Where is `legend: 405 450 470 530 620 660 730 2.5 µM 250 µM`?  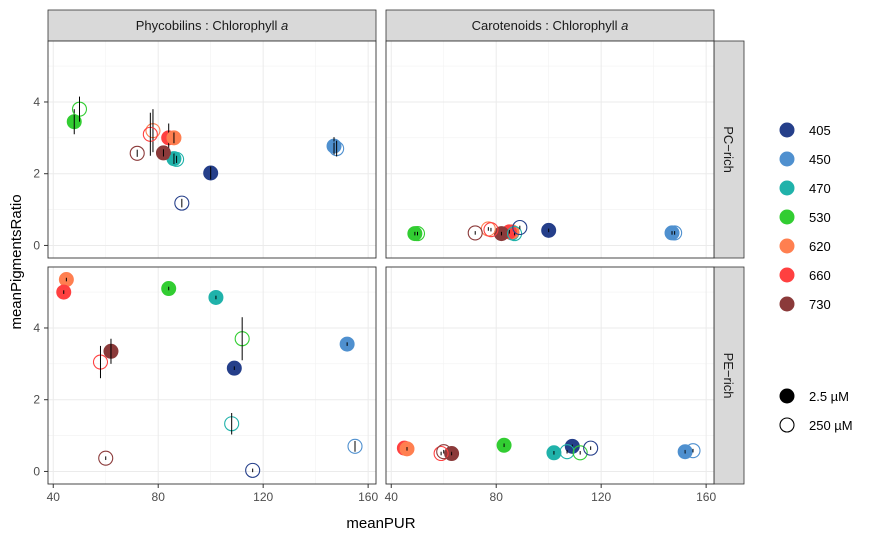 legend: 405 450 470 530 620 660 730 2.5 µM 250 µM is located at coordinates (816, 277).